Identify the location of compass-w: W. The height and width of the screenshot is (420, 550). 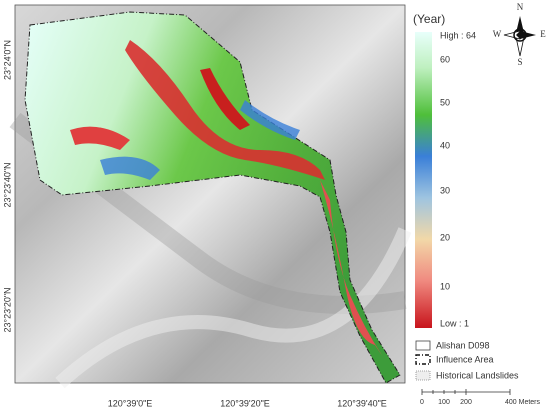
(497, 34).